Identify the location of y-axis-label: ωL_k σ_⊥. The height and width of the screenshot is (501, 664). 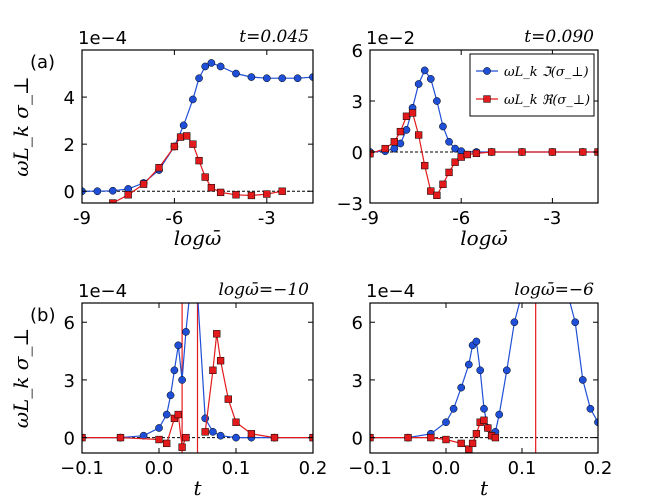
(21, 126).